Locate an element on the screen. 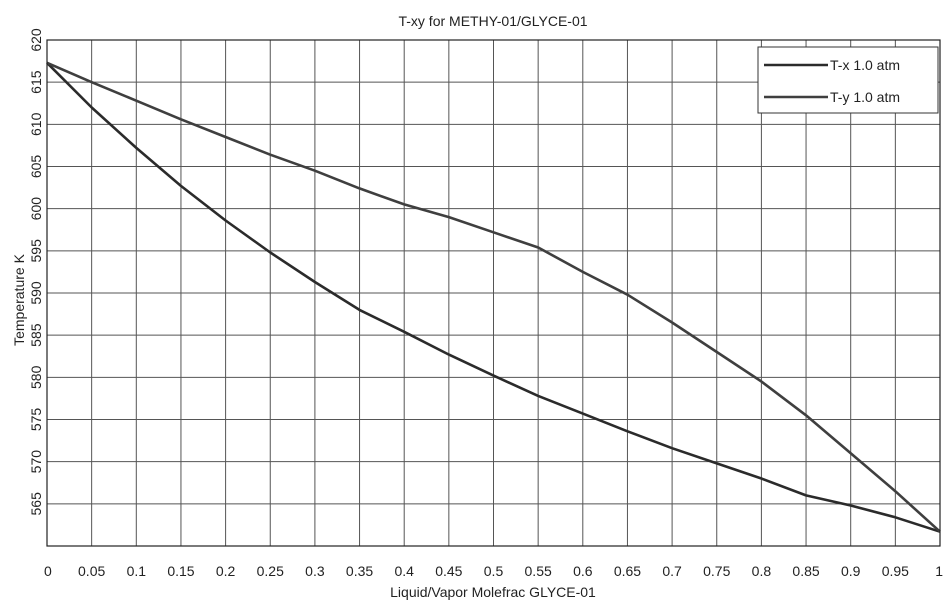 Image resolution: width=944 pixels, height=602 pixels. x-tick-label: 0.5 is located at coordinates (494, 571).